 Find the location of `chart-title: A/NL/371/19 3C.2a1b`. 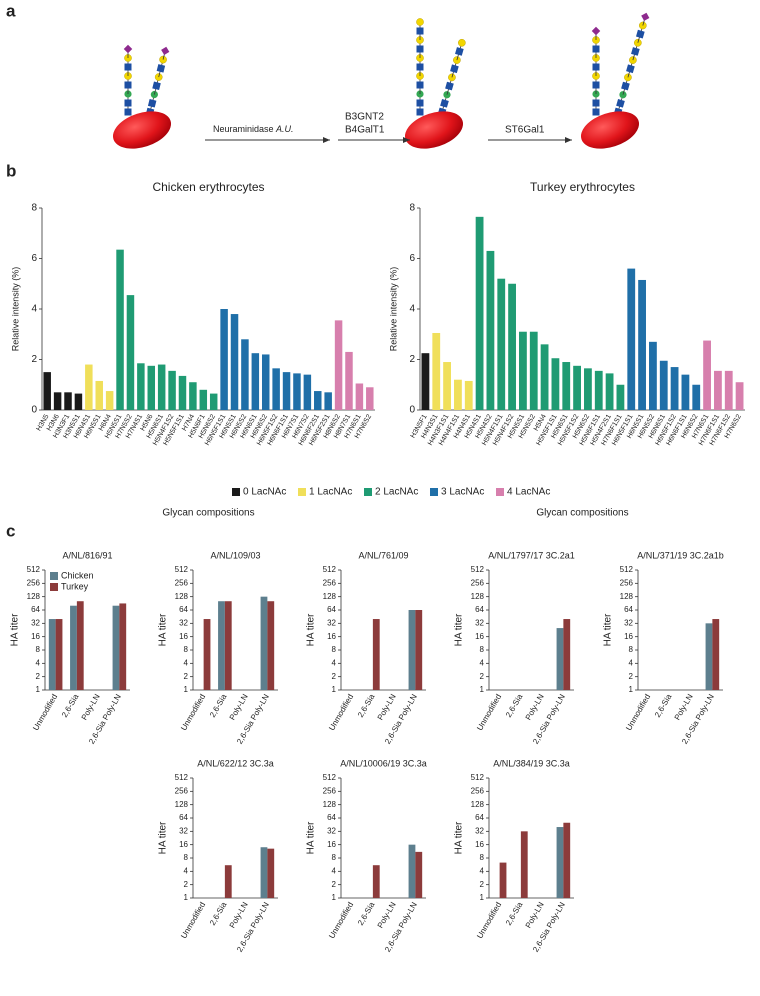

chart-title: A/NL/371/19 3C.2a1b is located at coordinates (680, 555).